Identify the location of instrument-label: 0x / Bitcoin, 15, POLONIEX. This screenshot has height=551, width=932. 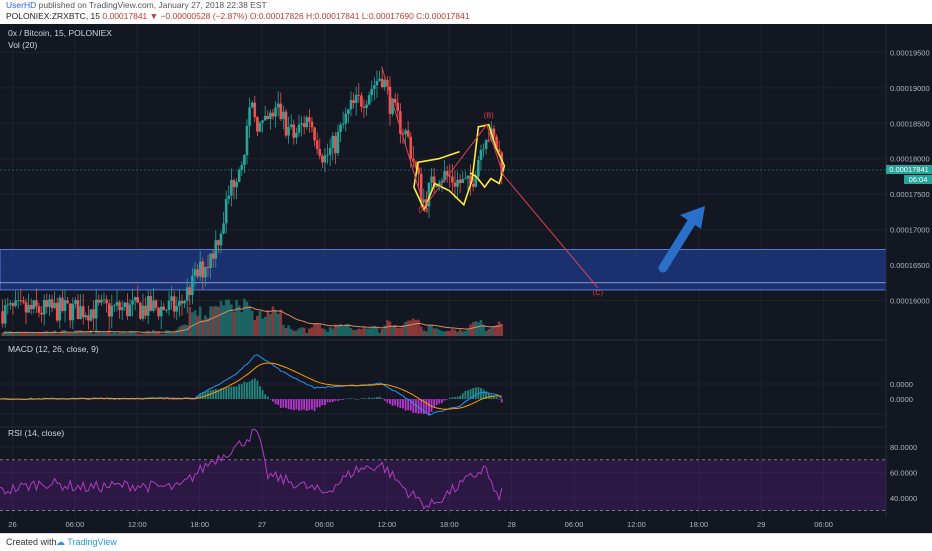
(60, 33).